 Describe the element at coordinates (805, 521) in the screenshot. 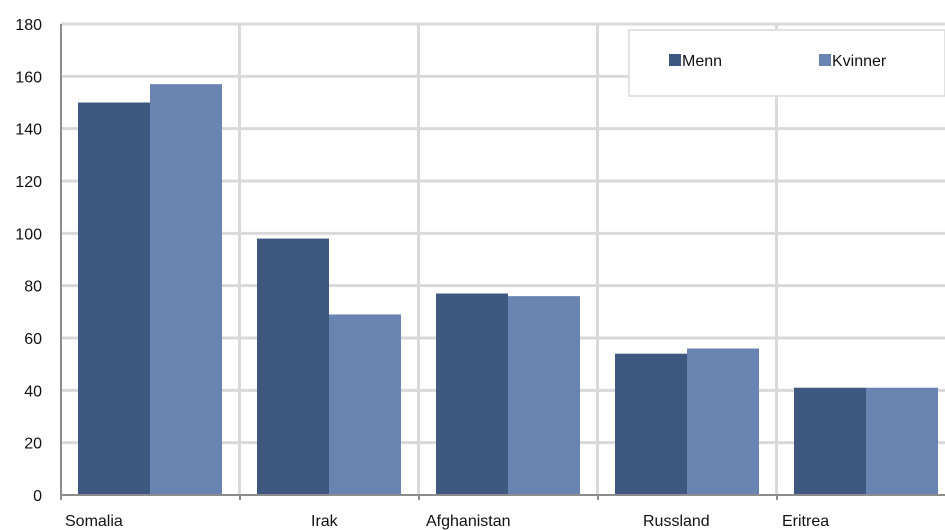

I see `x-tick-label: Eritrea` at that location.